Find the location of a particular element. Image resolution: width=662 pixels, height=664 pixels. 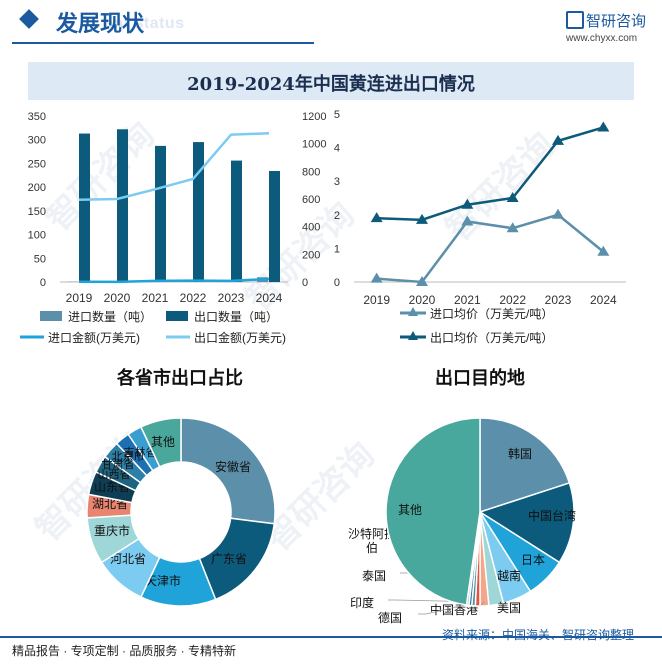

slice-label: 沙特阿拉 is located at coordinates (372, 533).